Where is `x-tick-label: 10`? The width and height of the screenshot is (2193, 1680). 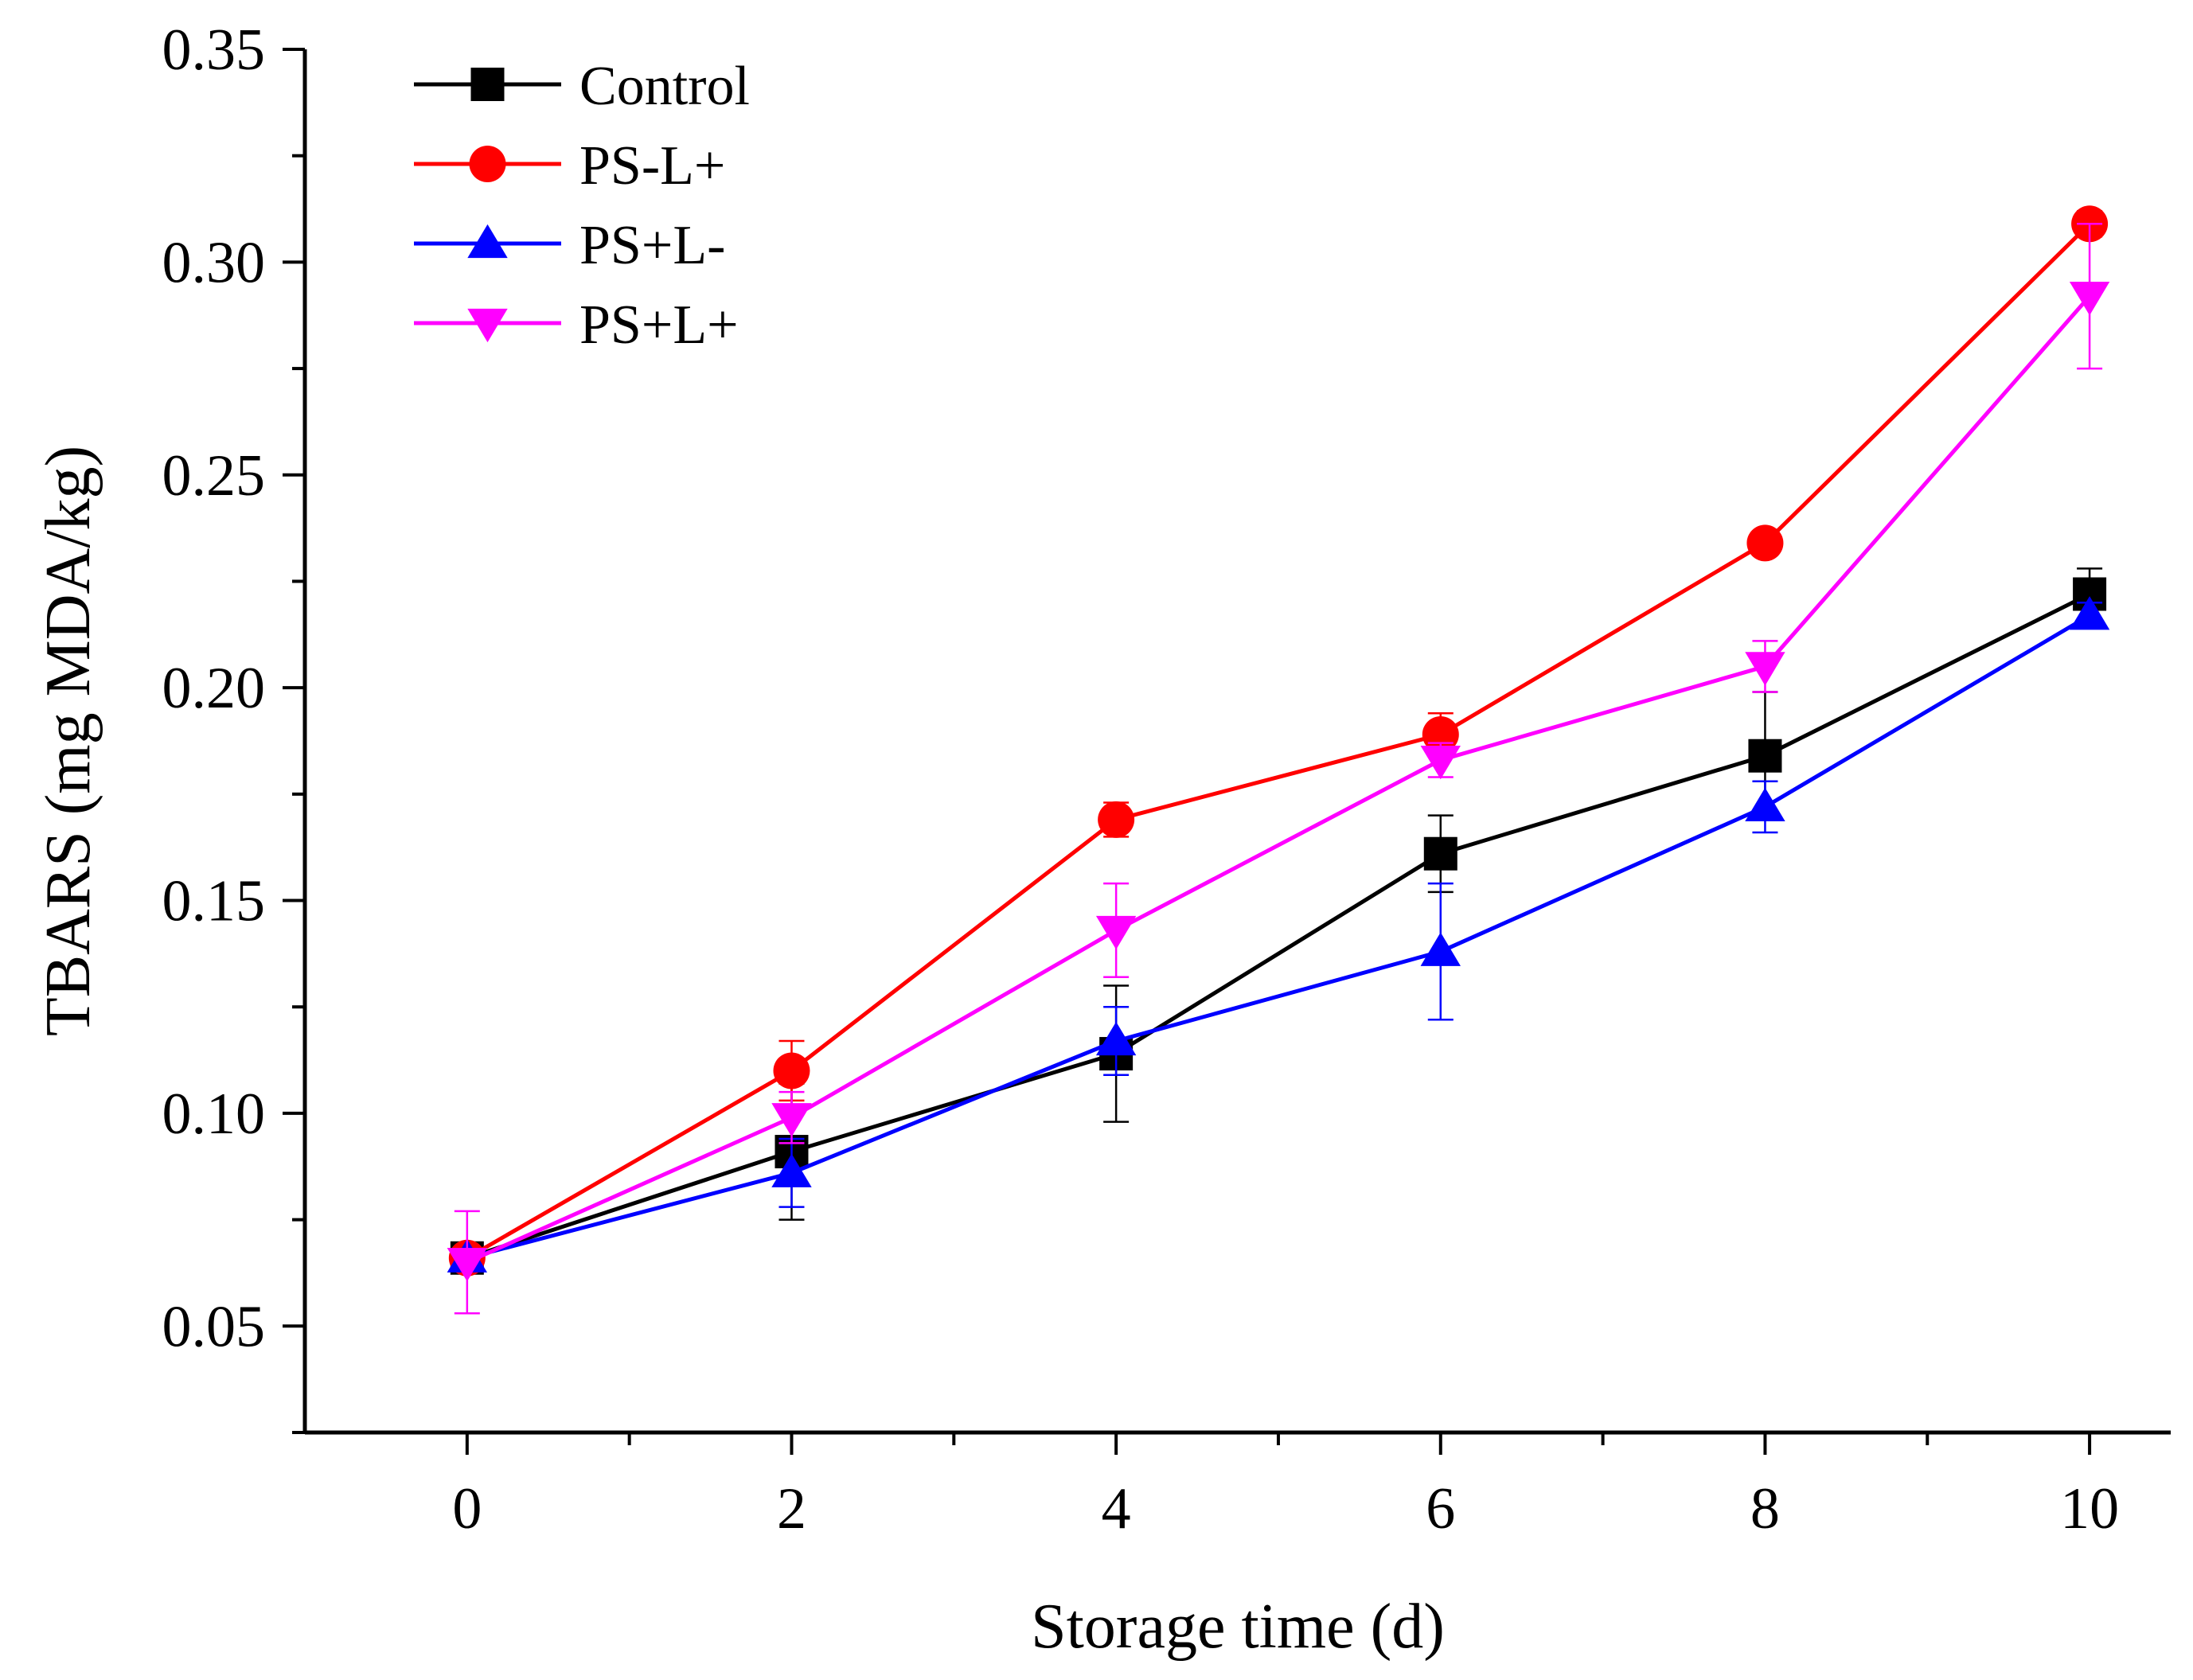 x-tick-label: 10 is located at coordinates (2089, 1509).